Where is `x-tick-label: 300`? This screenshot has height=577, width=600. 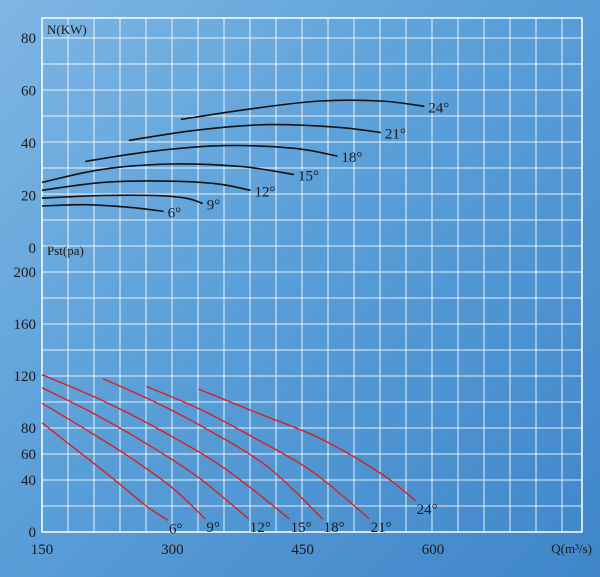
x-tick-label: 300 is located at coordinates (172, 550).